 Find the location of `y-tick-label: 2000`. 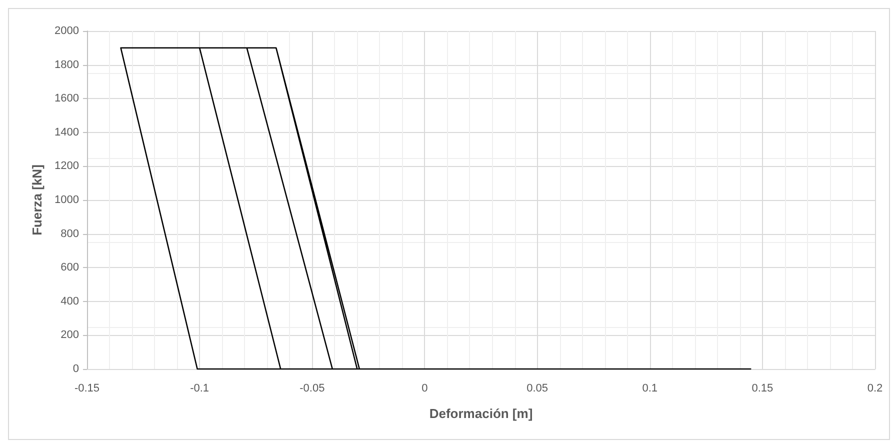

y-tick-label: 2000 is located at coordinates (66, 31).